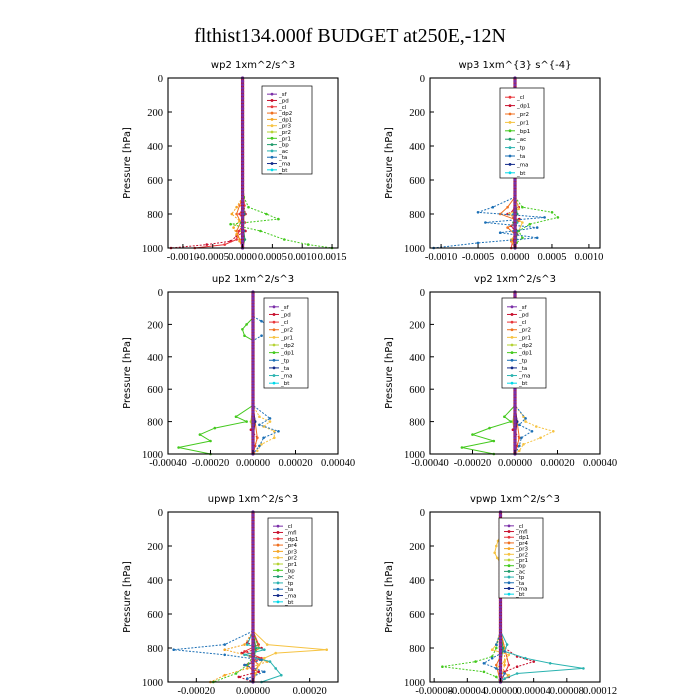 This screenshot has height=700, width=700. Describe the element at coordinates (522, 133) in the screenshot. I see `legend-box` at that location.